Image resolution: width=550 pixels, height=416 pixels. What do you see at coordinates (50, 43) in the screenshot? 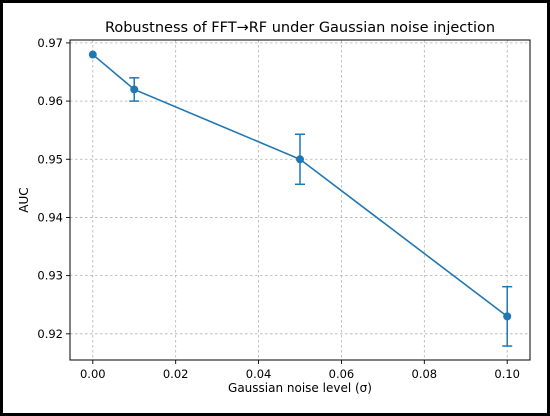
I see `y-tick-label: 0.97` at bounding box center [50, 43].